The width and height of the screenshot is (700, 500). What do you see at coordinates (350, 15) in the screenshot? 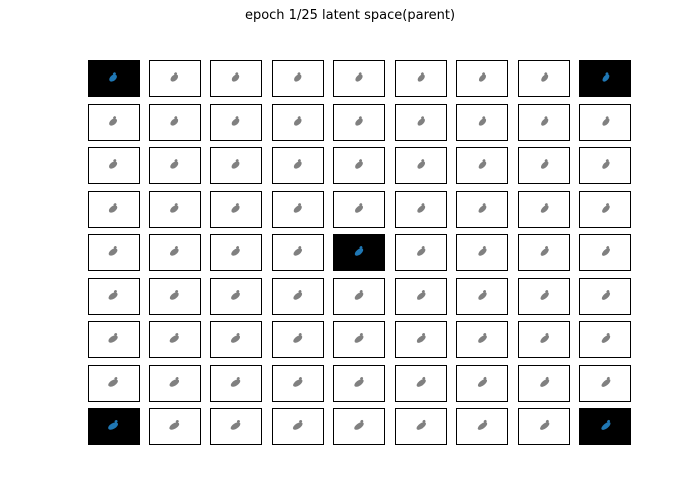
I see `figure-title: epoch 1/25 latent space(parent)` at bounding box center [350, 15].